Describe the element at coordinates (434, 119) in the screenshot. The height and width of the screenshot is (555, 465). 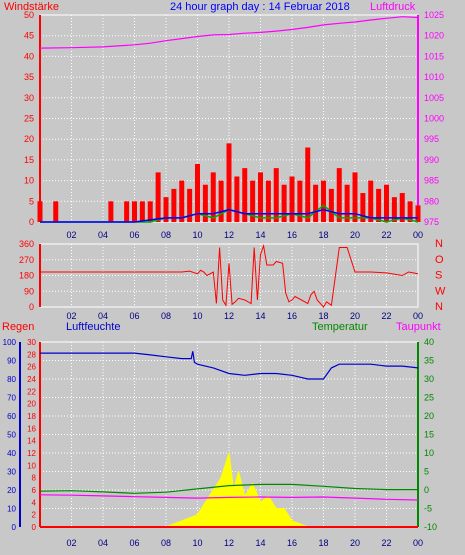
I see `y-tick-label: 1000` at that location.